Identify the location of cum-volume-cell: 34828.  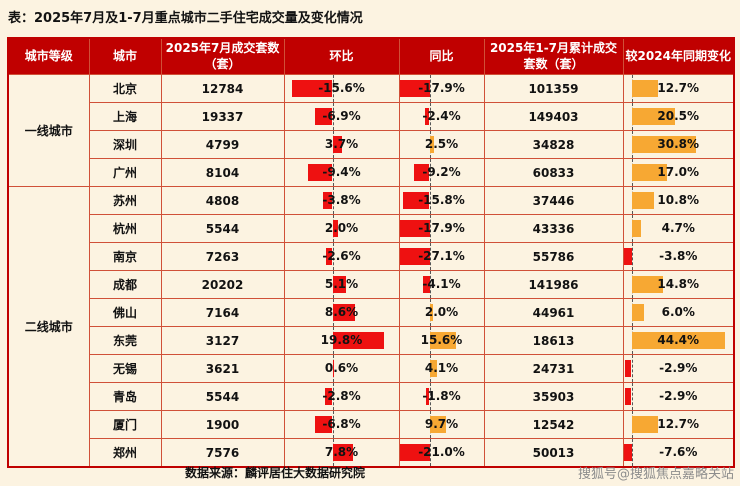
(553, 145).